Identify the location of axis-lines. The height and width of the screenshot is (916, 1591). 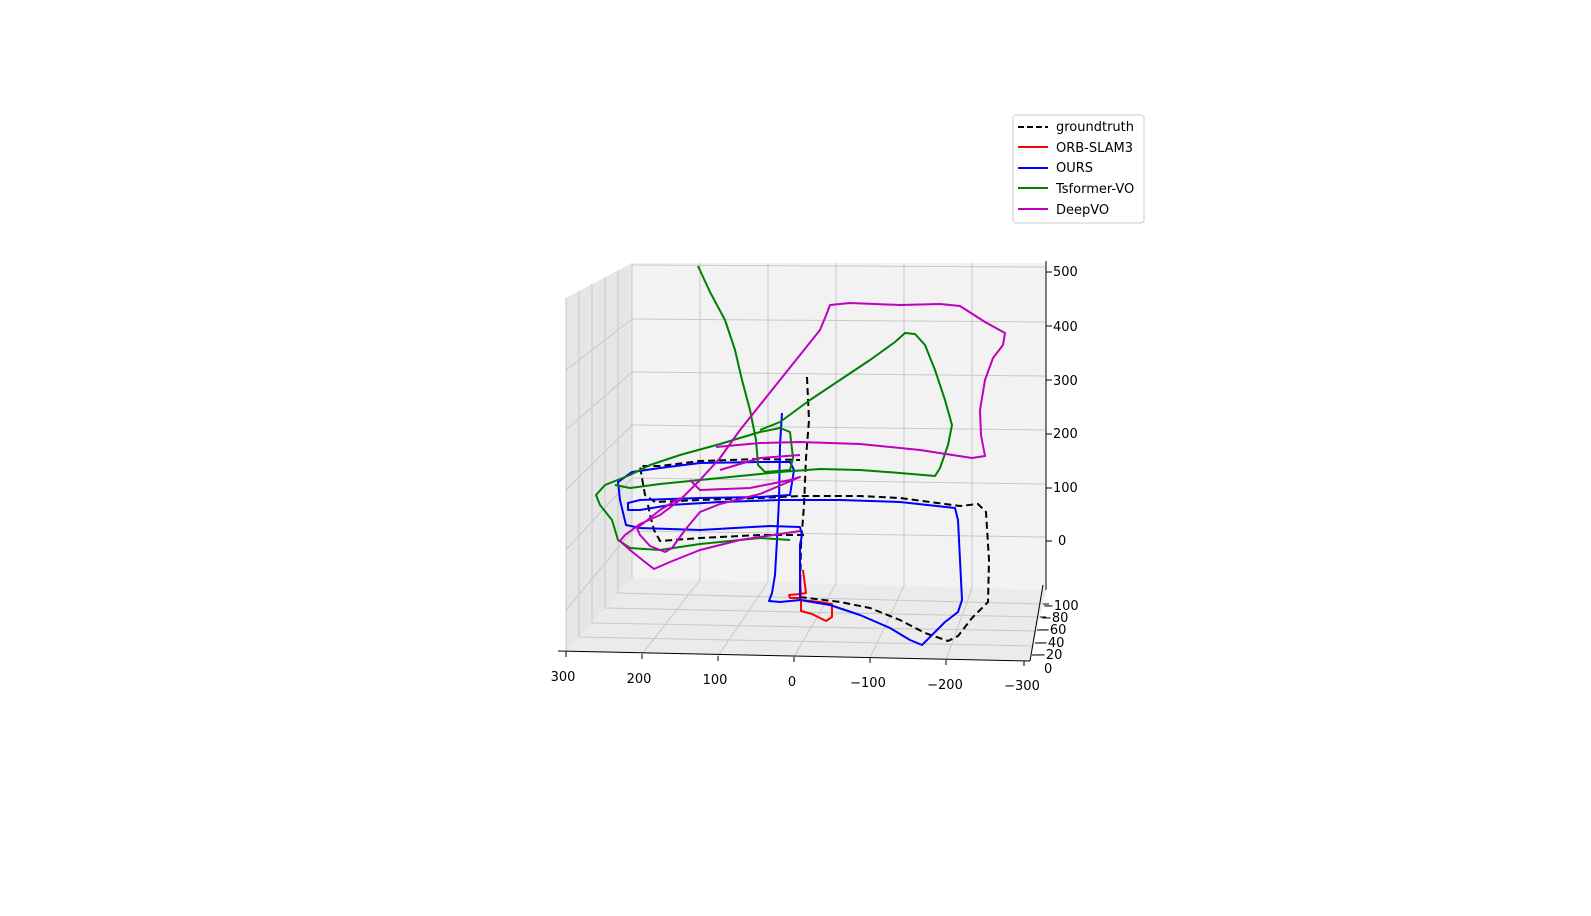
(802, 461).